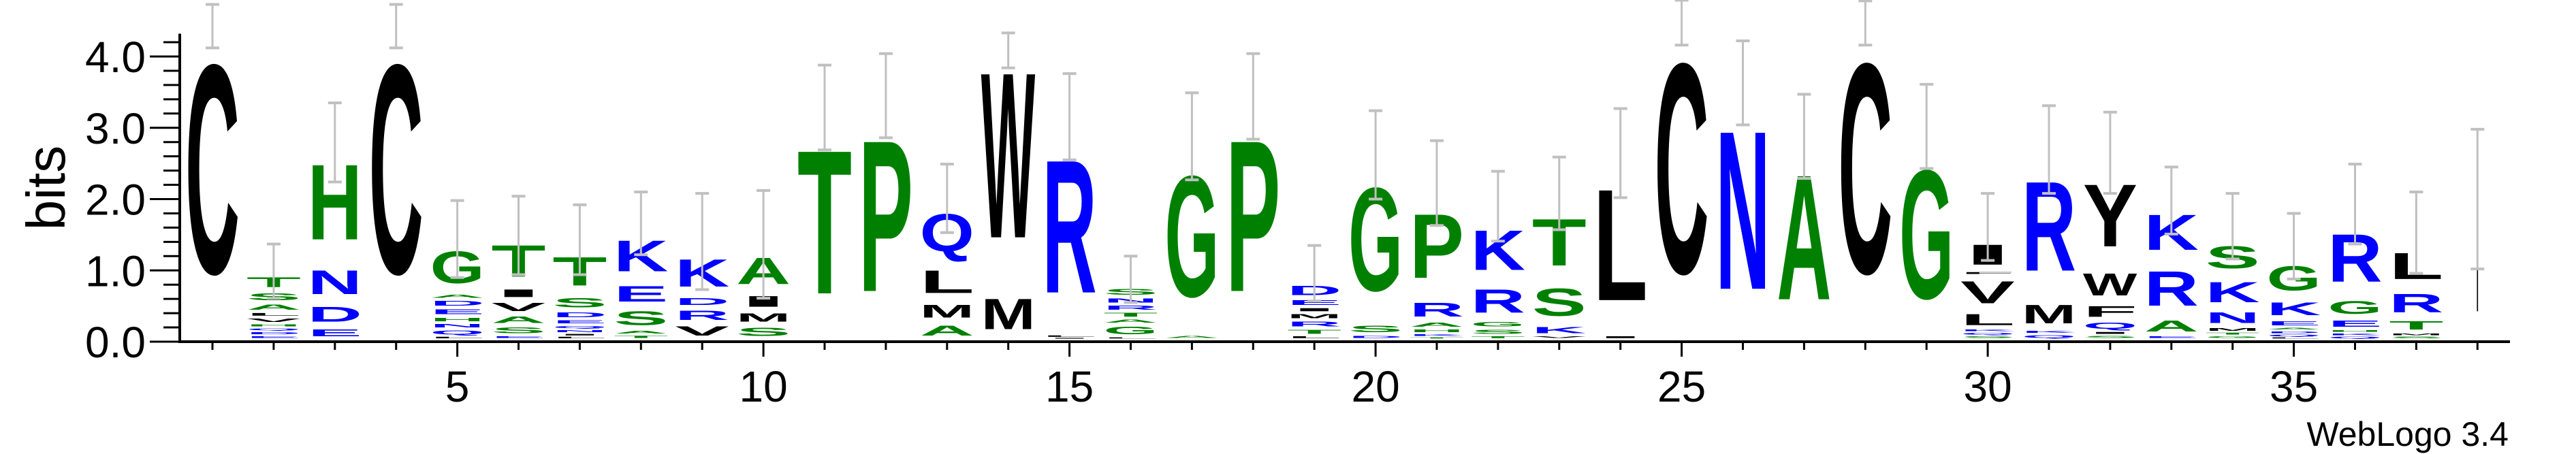 Image resolution: width=2576 pixels, height=454 pixels. I want to click on x-tick-label: 5, so click(457, 387).